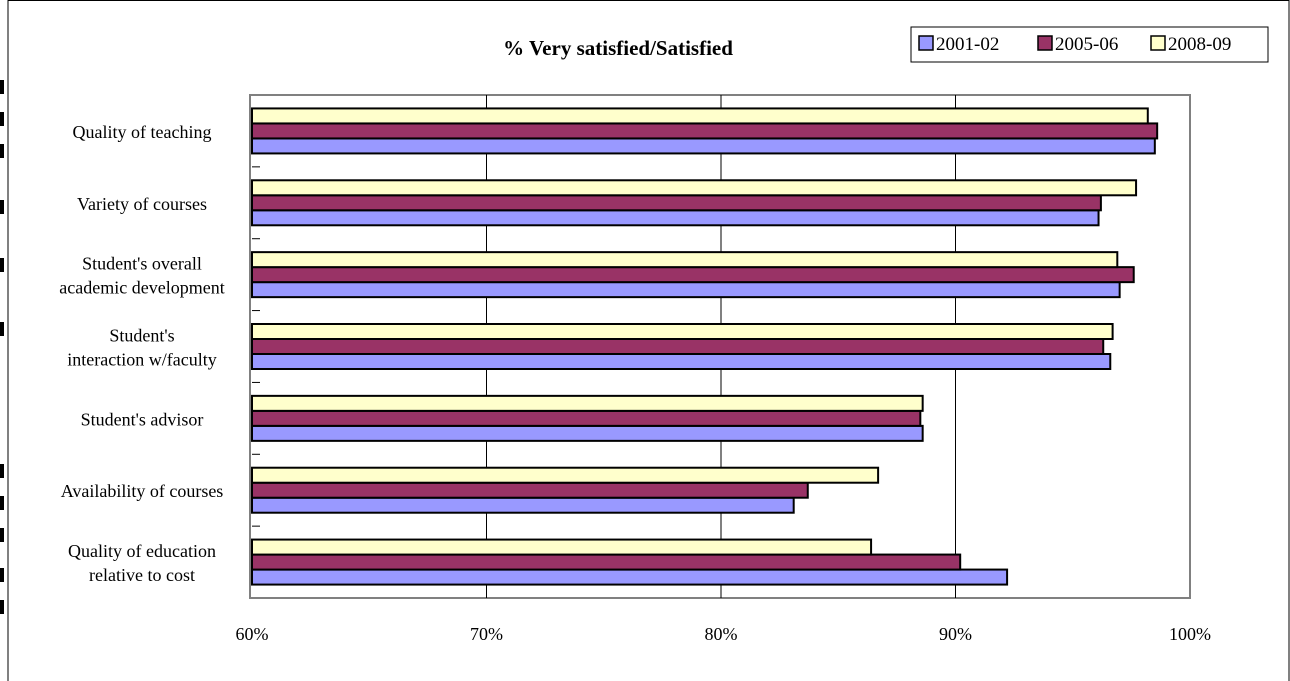 This screenshot has height=681, width=1290. What do you see at coordinates (142, 419) in the screenshot?
I see `category-label: Student's advisor` at bounding box center [142, 419].